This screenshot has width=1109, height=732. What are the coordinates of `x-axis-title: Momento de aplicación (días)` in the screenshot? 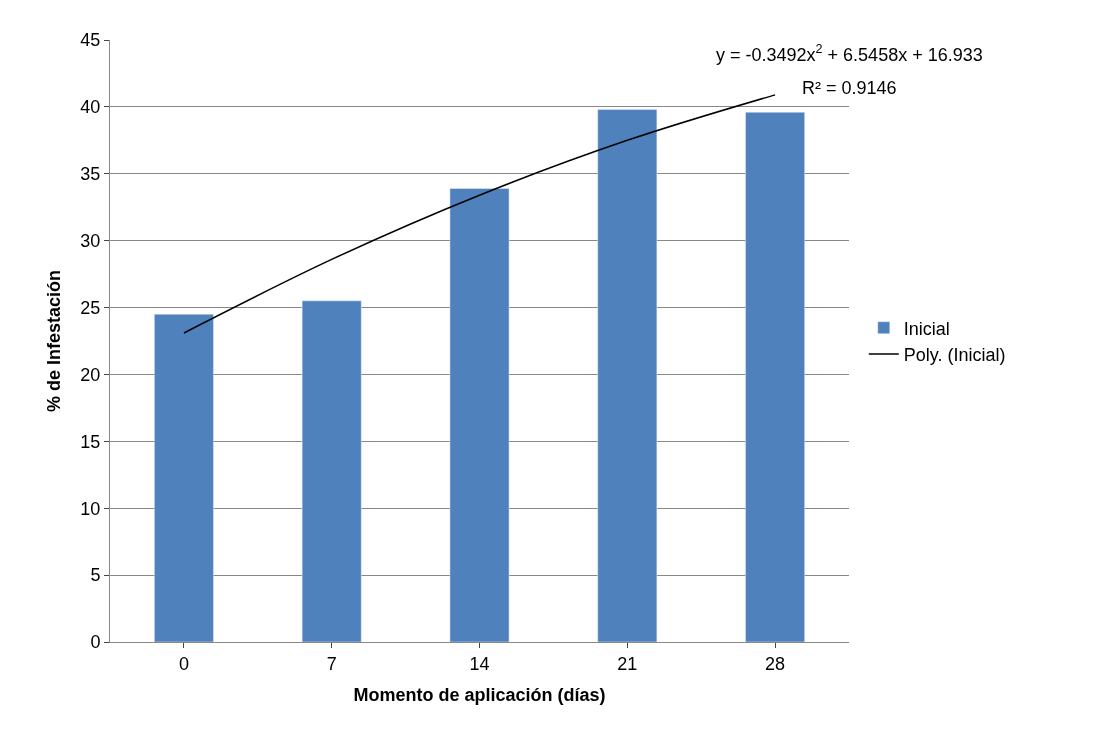 It's located at (479, 694).